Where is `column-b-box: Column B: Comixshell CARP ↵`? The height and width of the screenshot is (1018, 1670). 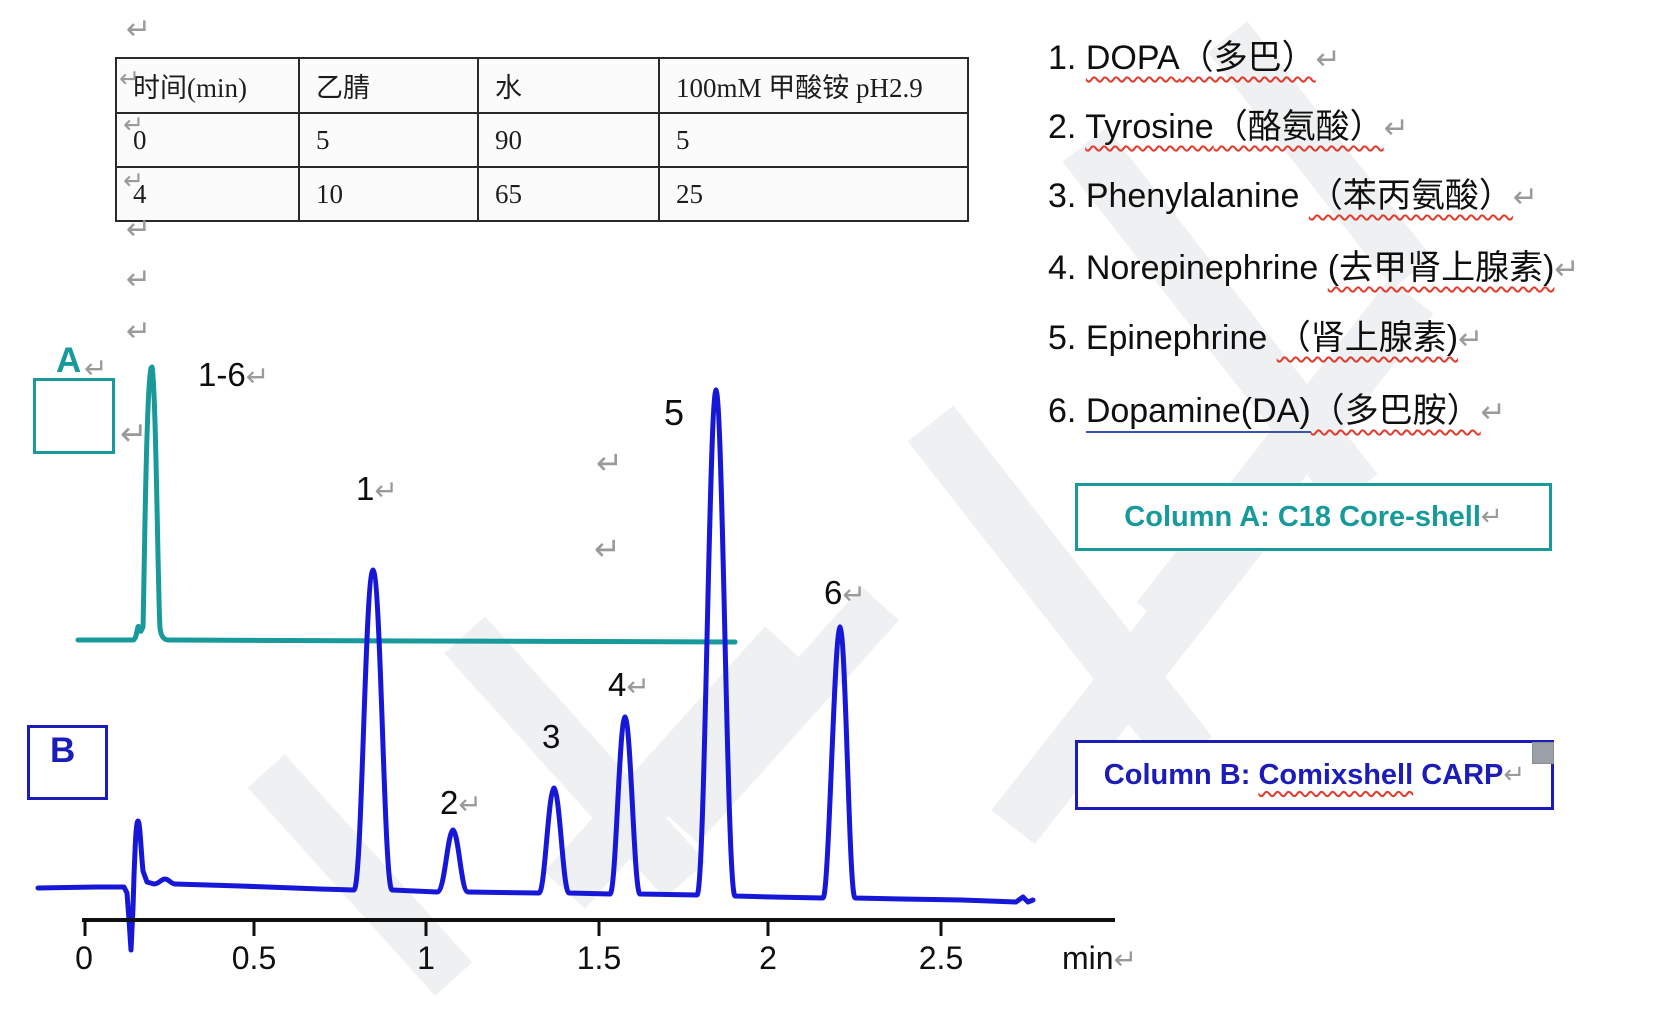 column-b-box: Column B: Comixshell CARP ↵ is located at coordinates (1314, 775).